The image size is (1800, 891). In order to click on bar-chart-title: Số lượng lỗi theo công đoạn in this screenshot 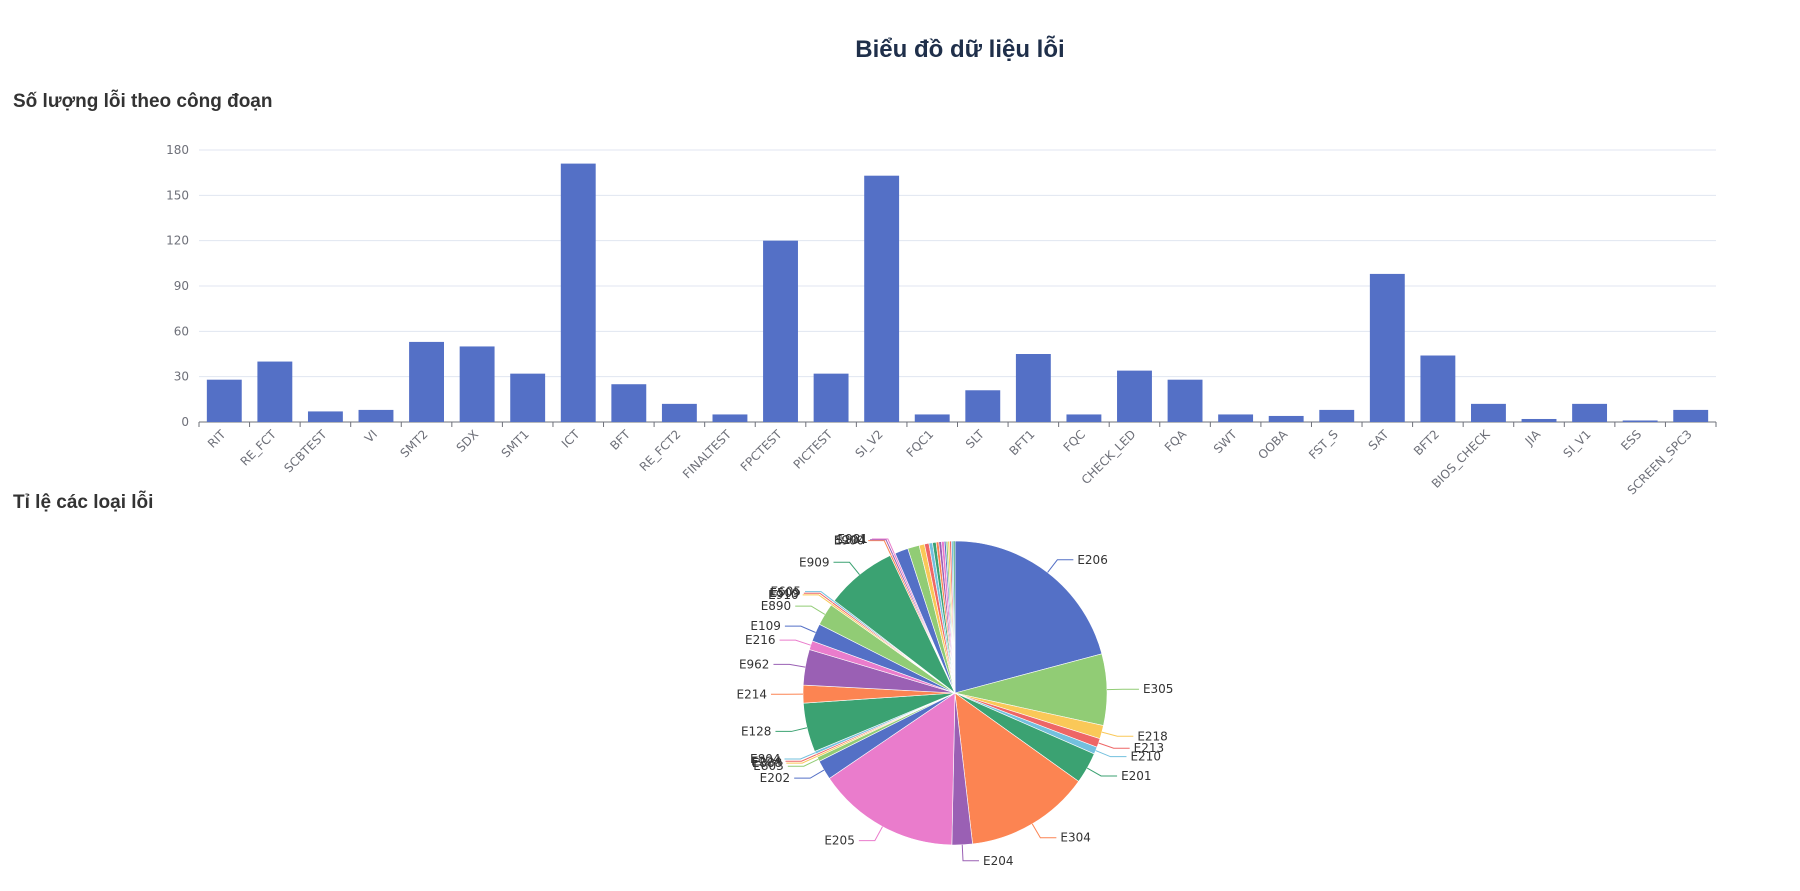, I will do `click(143, 101)`.